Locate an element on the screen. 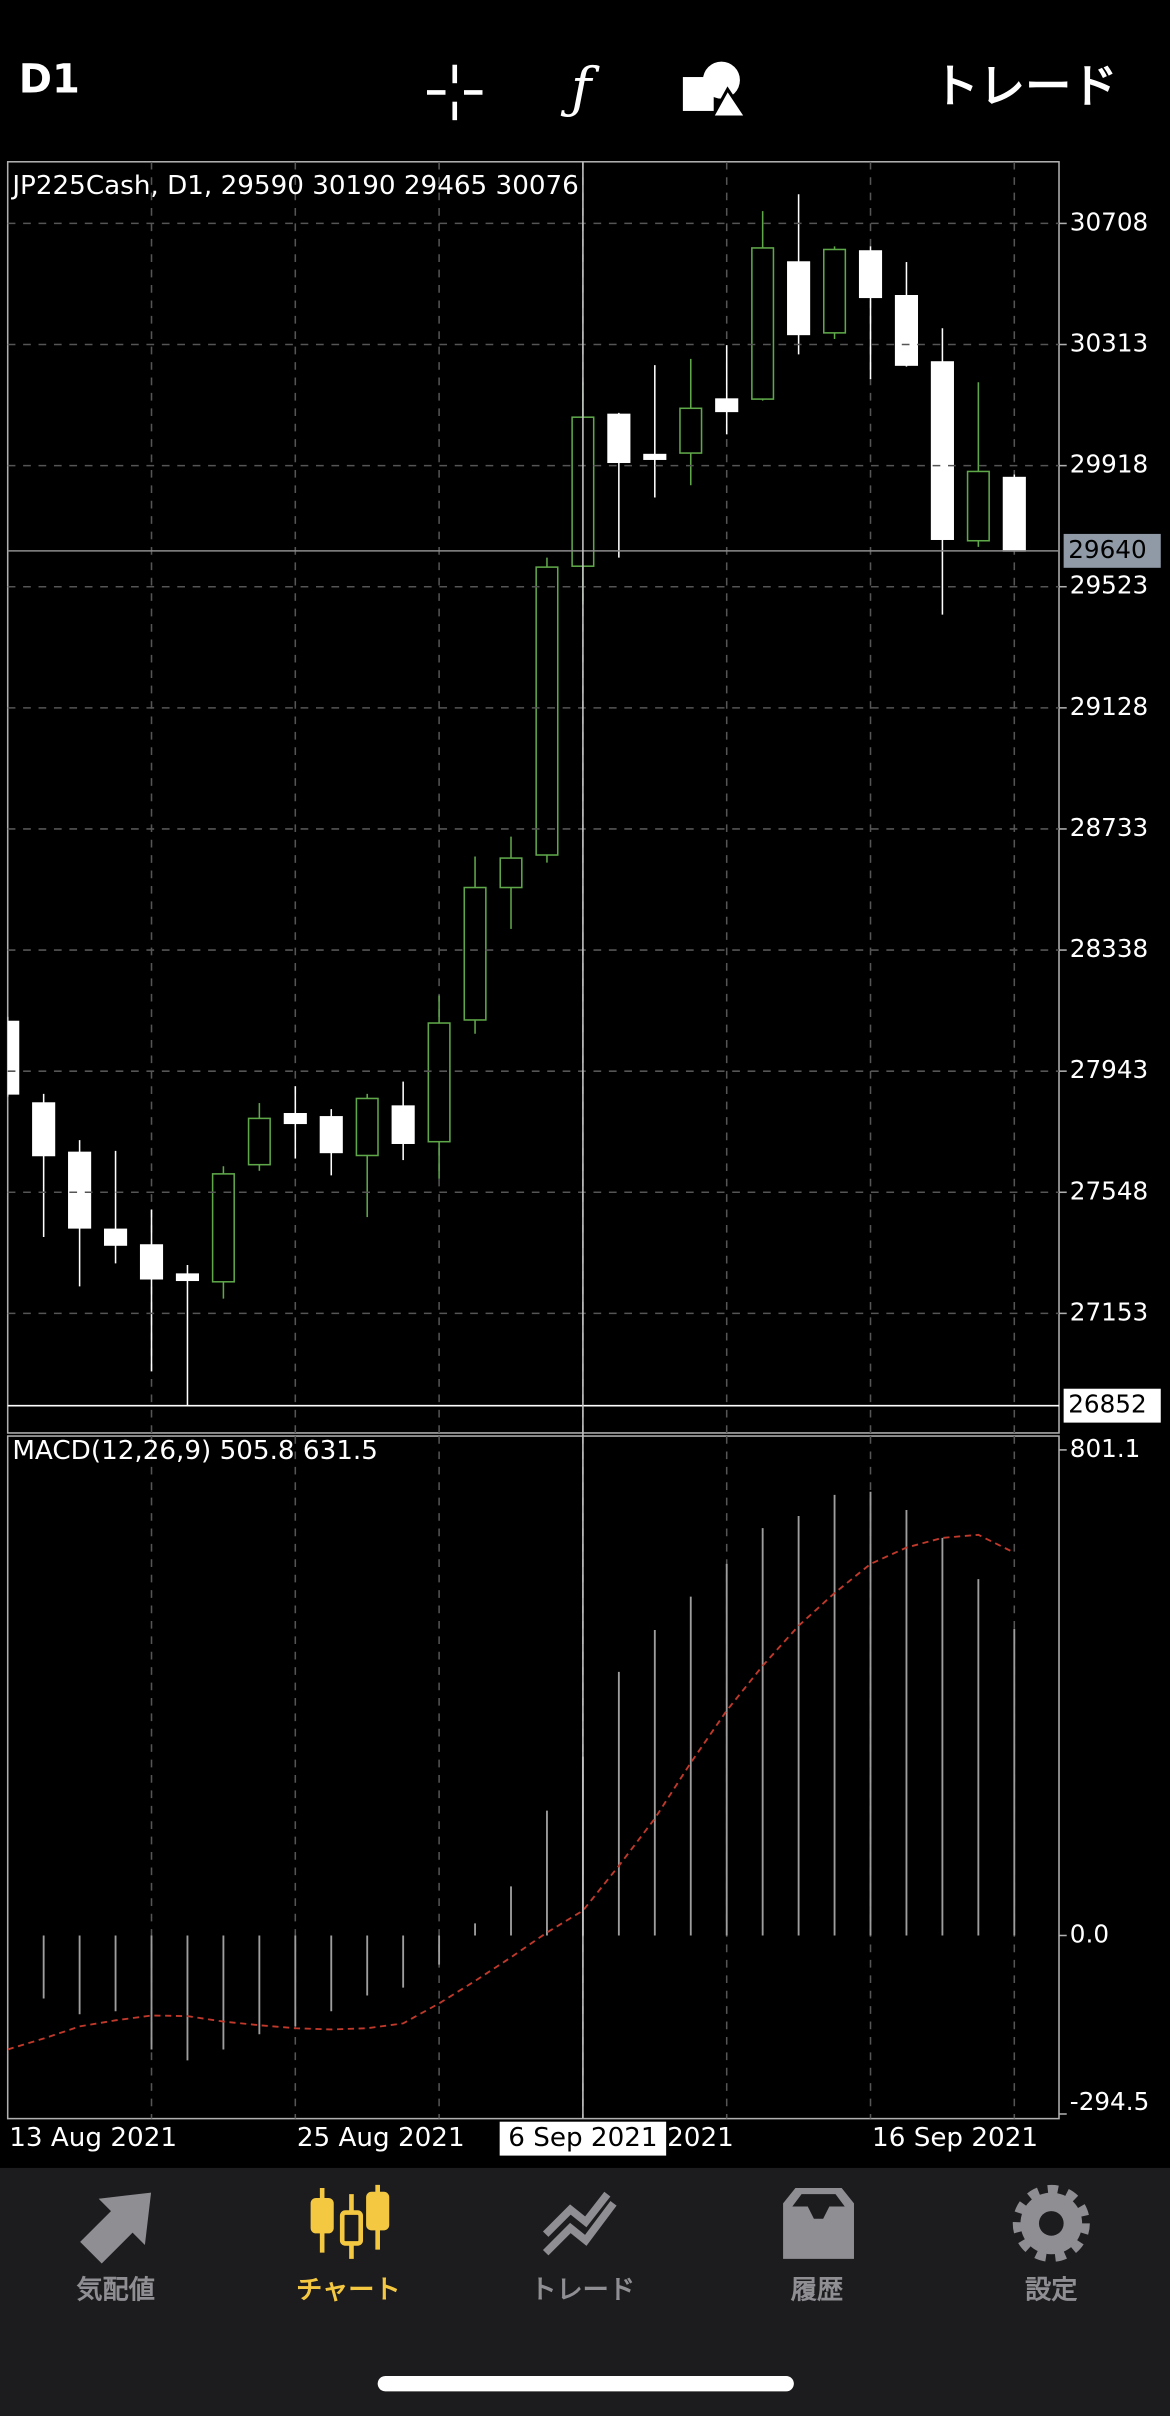 The height and width of the screenshot is (2416, 1170). history-icon is located at coordinates (818, 2223).